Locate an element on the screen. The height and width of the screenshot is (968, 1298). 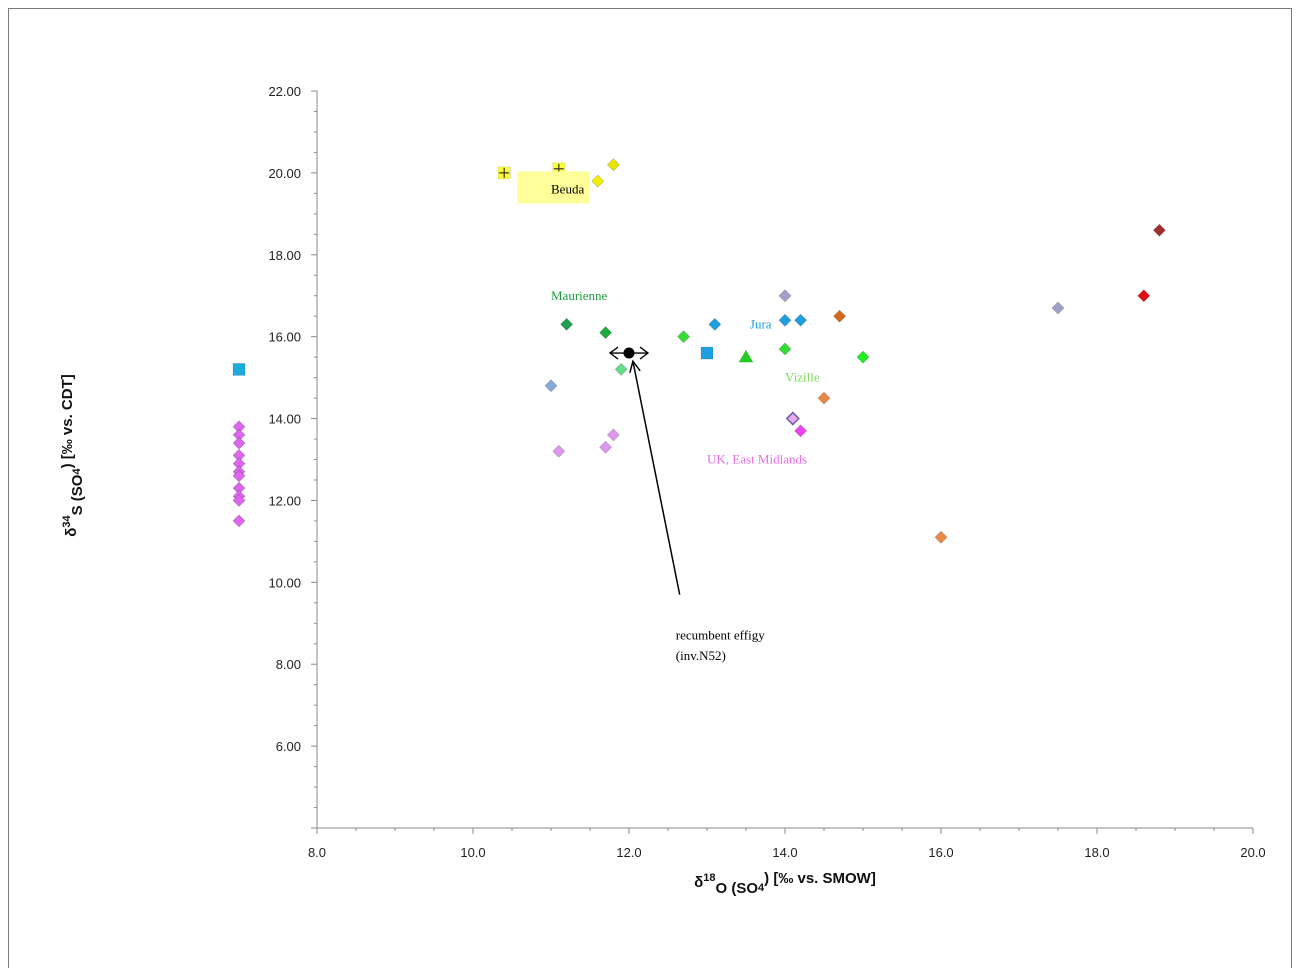
y-tick-label: 8.00 is located at coordinates (288, 664).